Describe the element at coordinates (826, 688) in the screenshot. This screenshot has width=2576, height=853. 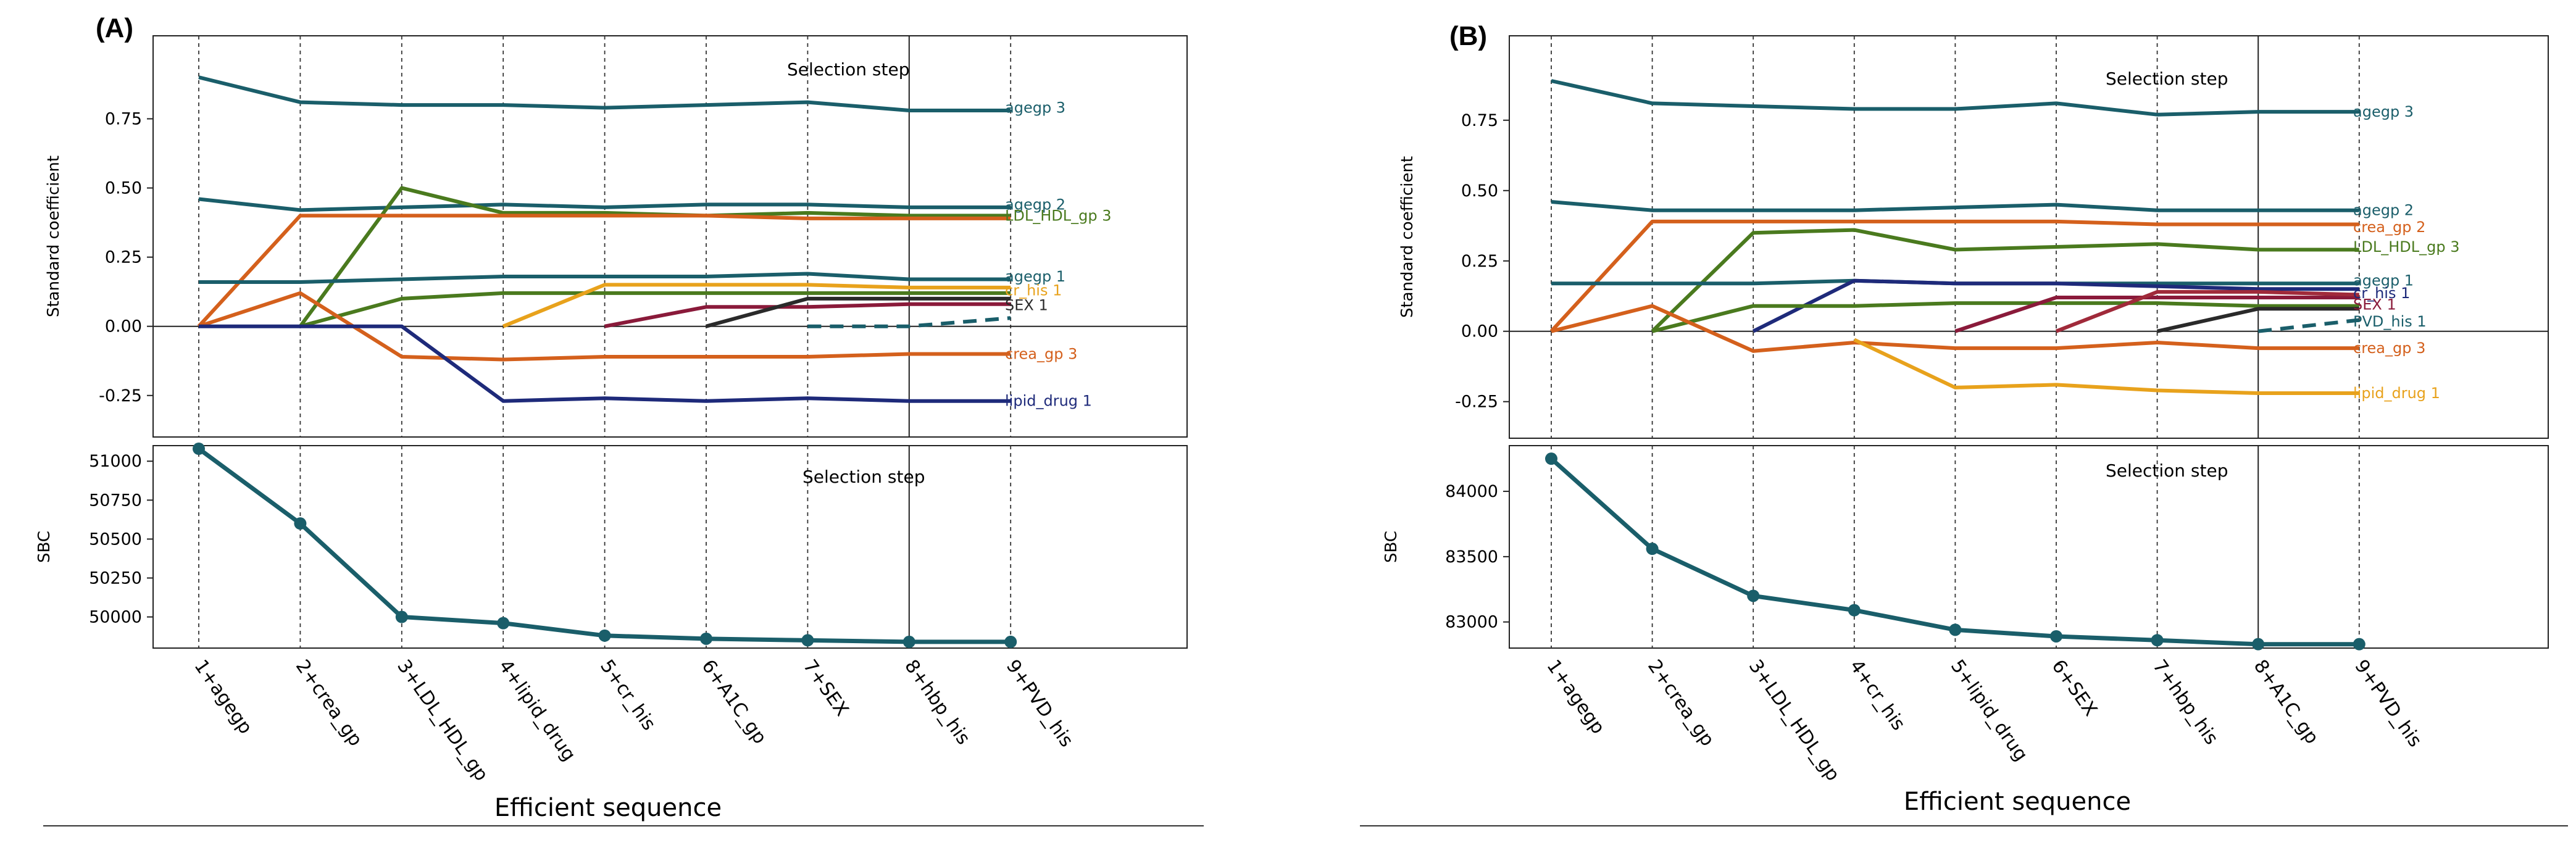
I see `x-category-label: 7+SEX` at that location.